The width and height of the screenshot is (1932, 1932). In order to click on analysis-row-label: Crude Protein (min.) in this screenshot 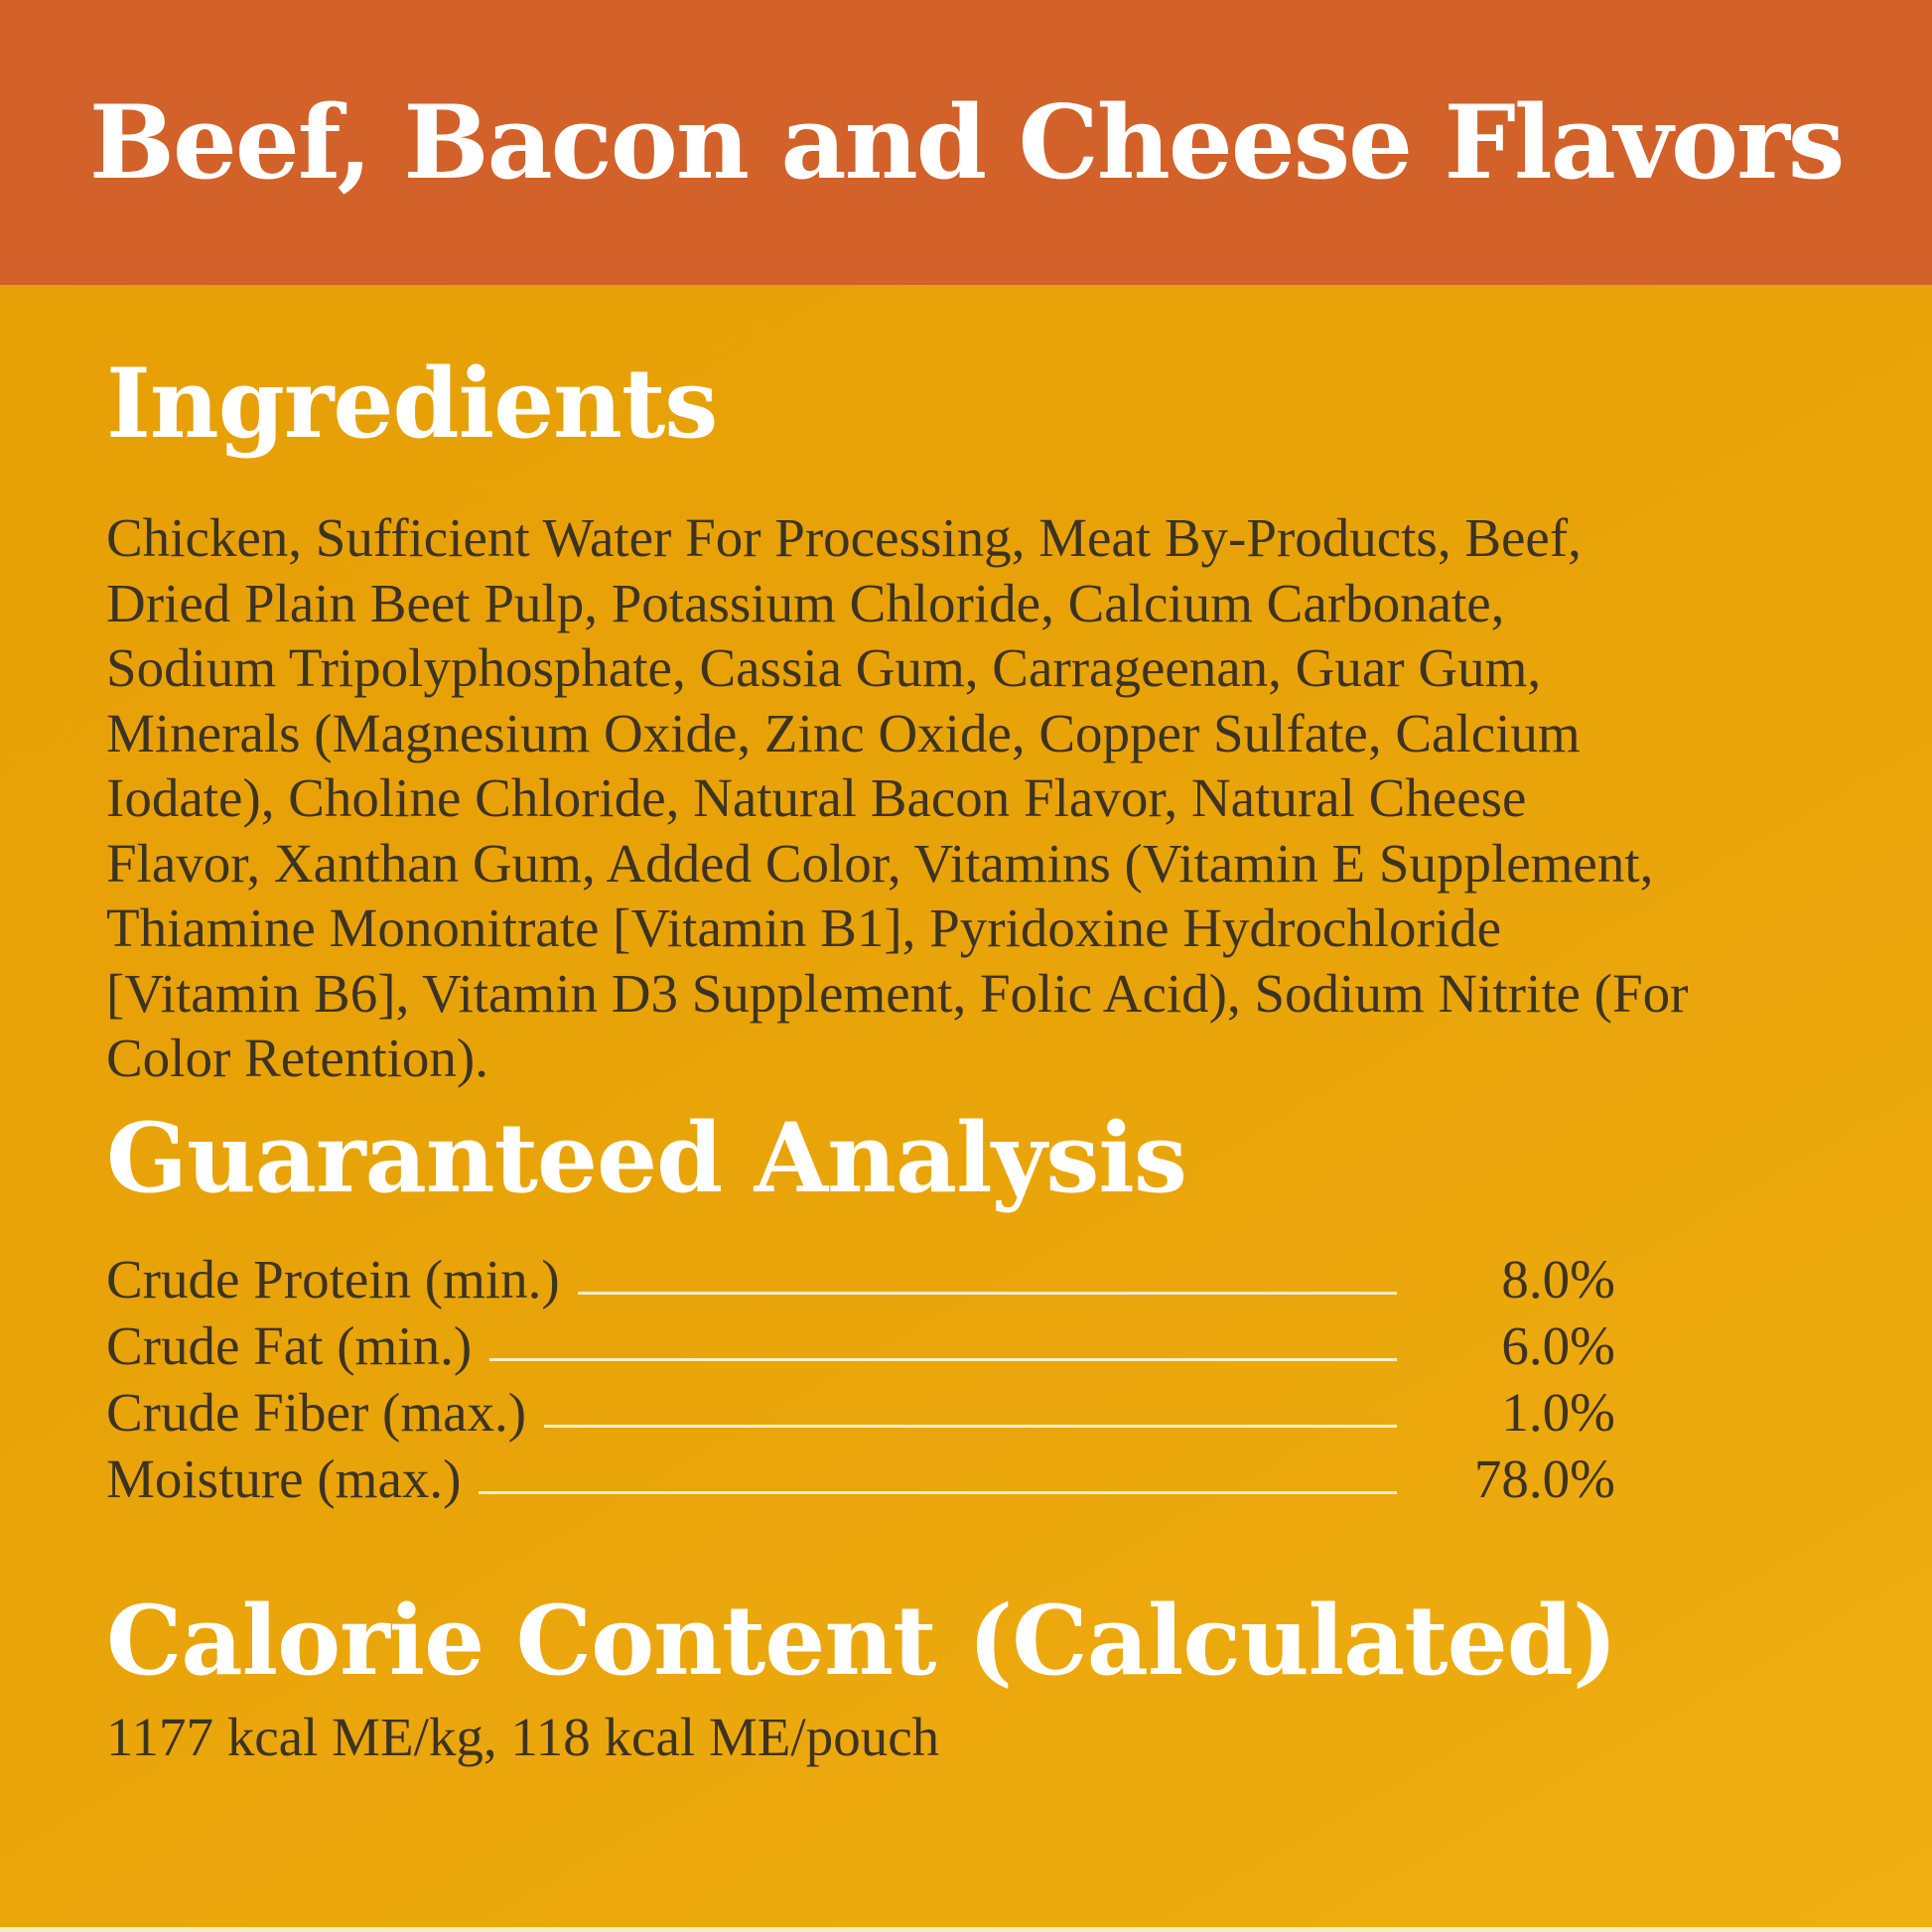, I will do `click(333, 1279)`.